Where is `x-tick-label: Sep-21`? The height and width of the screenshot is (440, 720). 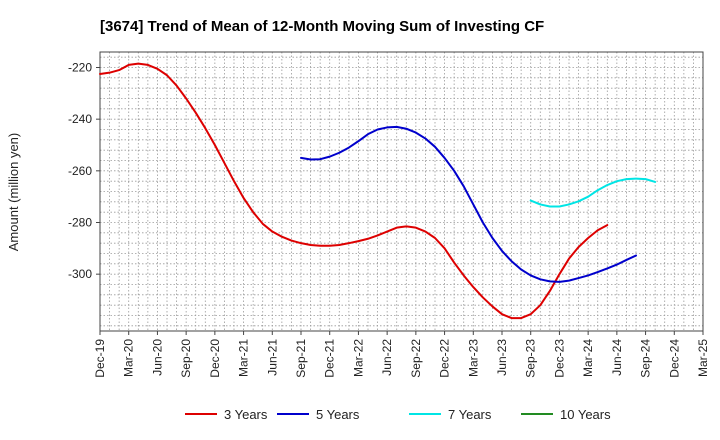
x-tick-label: Sep-21 is located at coordinates (301, 358).